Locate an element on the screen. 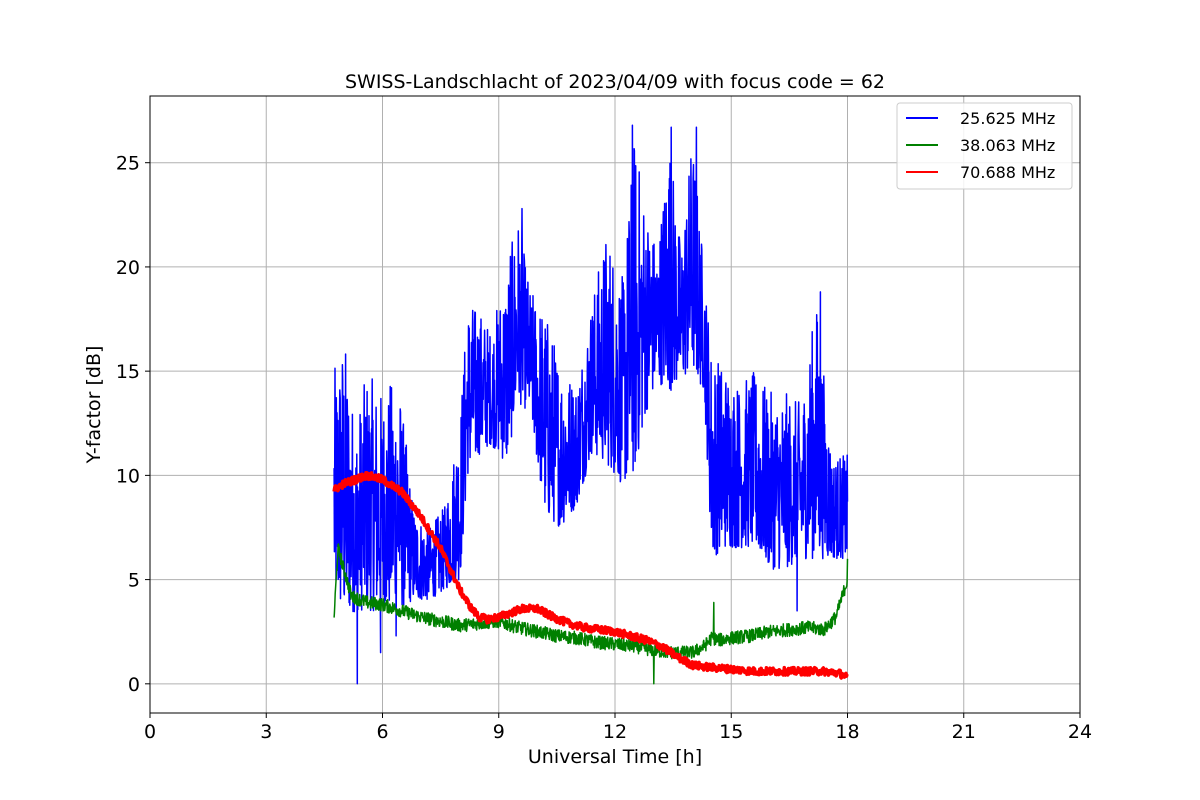 The image size is (1200, 800). x-tick-label: 15 is located at coordinates (731, 732).